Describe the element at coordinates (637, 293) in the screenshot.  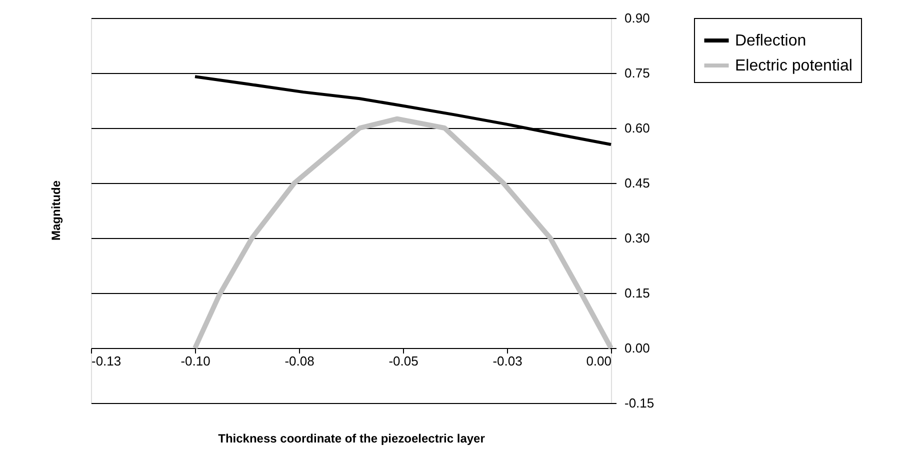
I see `y-tick-label: 0.15` at that location.